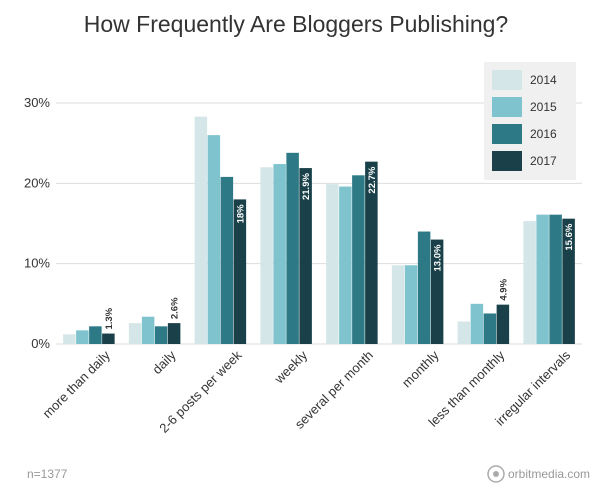 The width and height of the screenshot is (616, 493). Describe the element at coordinates (37, 263) in the screenshot. I see `y-tick-label: 10%` at that location.